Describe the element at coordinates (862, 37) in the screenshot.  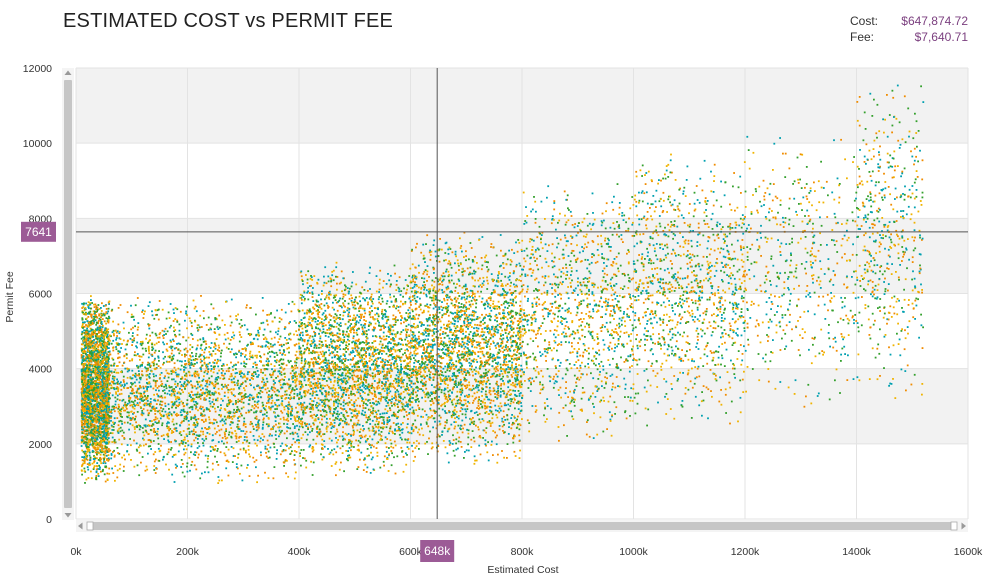
I see `fee-readout-label: Fee:` at that location.